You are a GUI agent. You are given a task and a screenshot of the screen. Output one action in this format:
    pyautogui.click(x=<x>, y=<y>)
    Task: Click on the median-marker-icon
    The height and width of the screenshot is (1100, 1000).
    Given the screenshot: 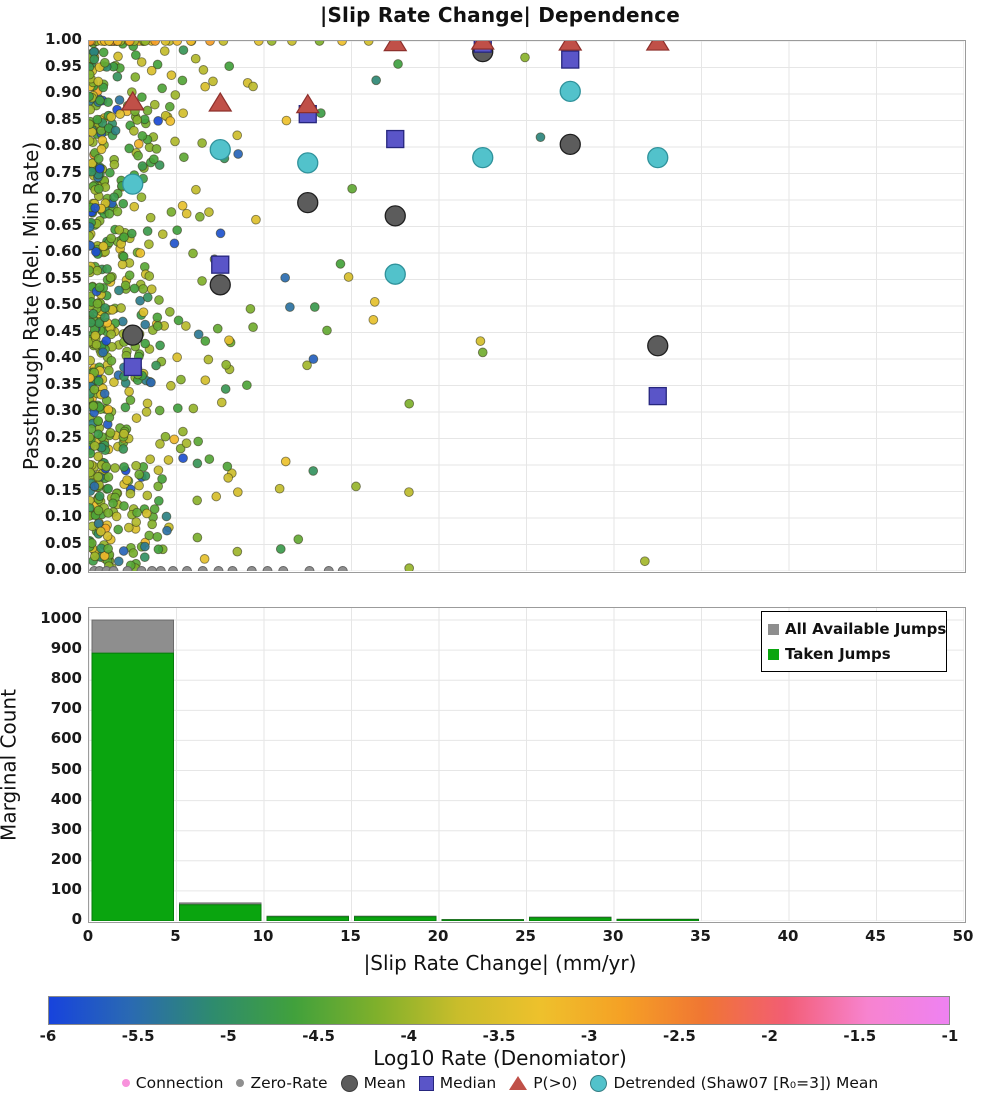 What is the action you would take?
    pyautogui.click(x=426, y=1083)
    